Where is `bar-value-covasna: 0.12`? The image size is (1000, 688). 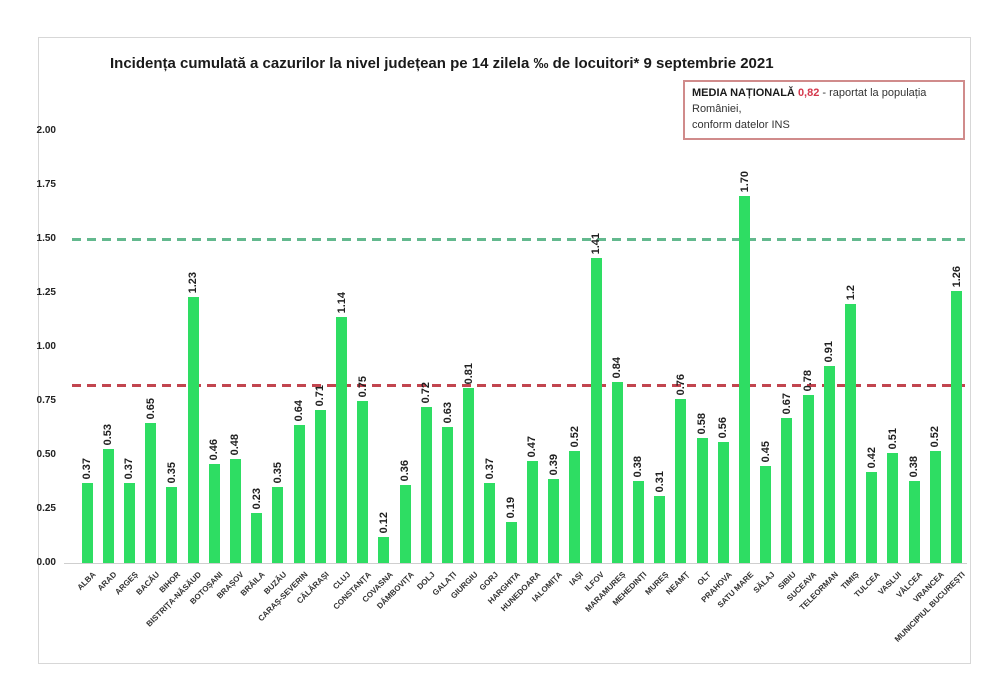 bar-value-covasna: 0.12 is located at coordinates (383, 522).